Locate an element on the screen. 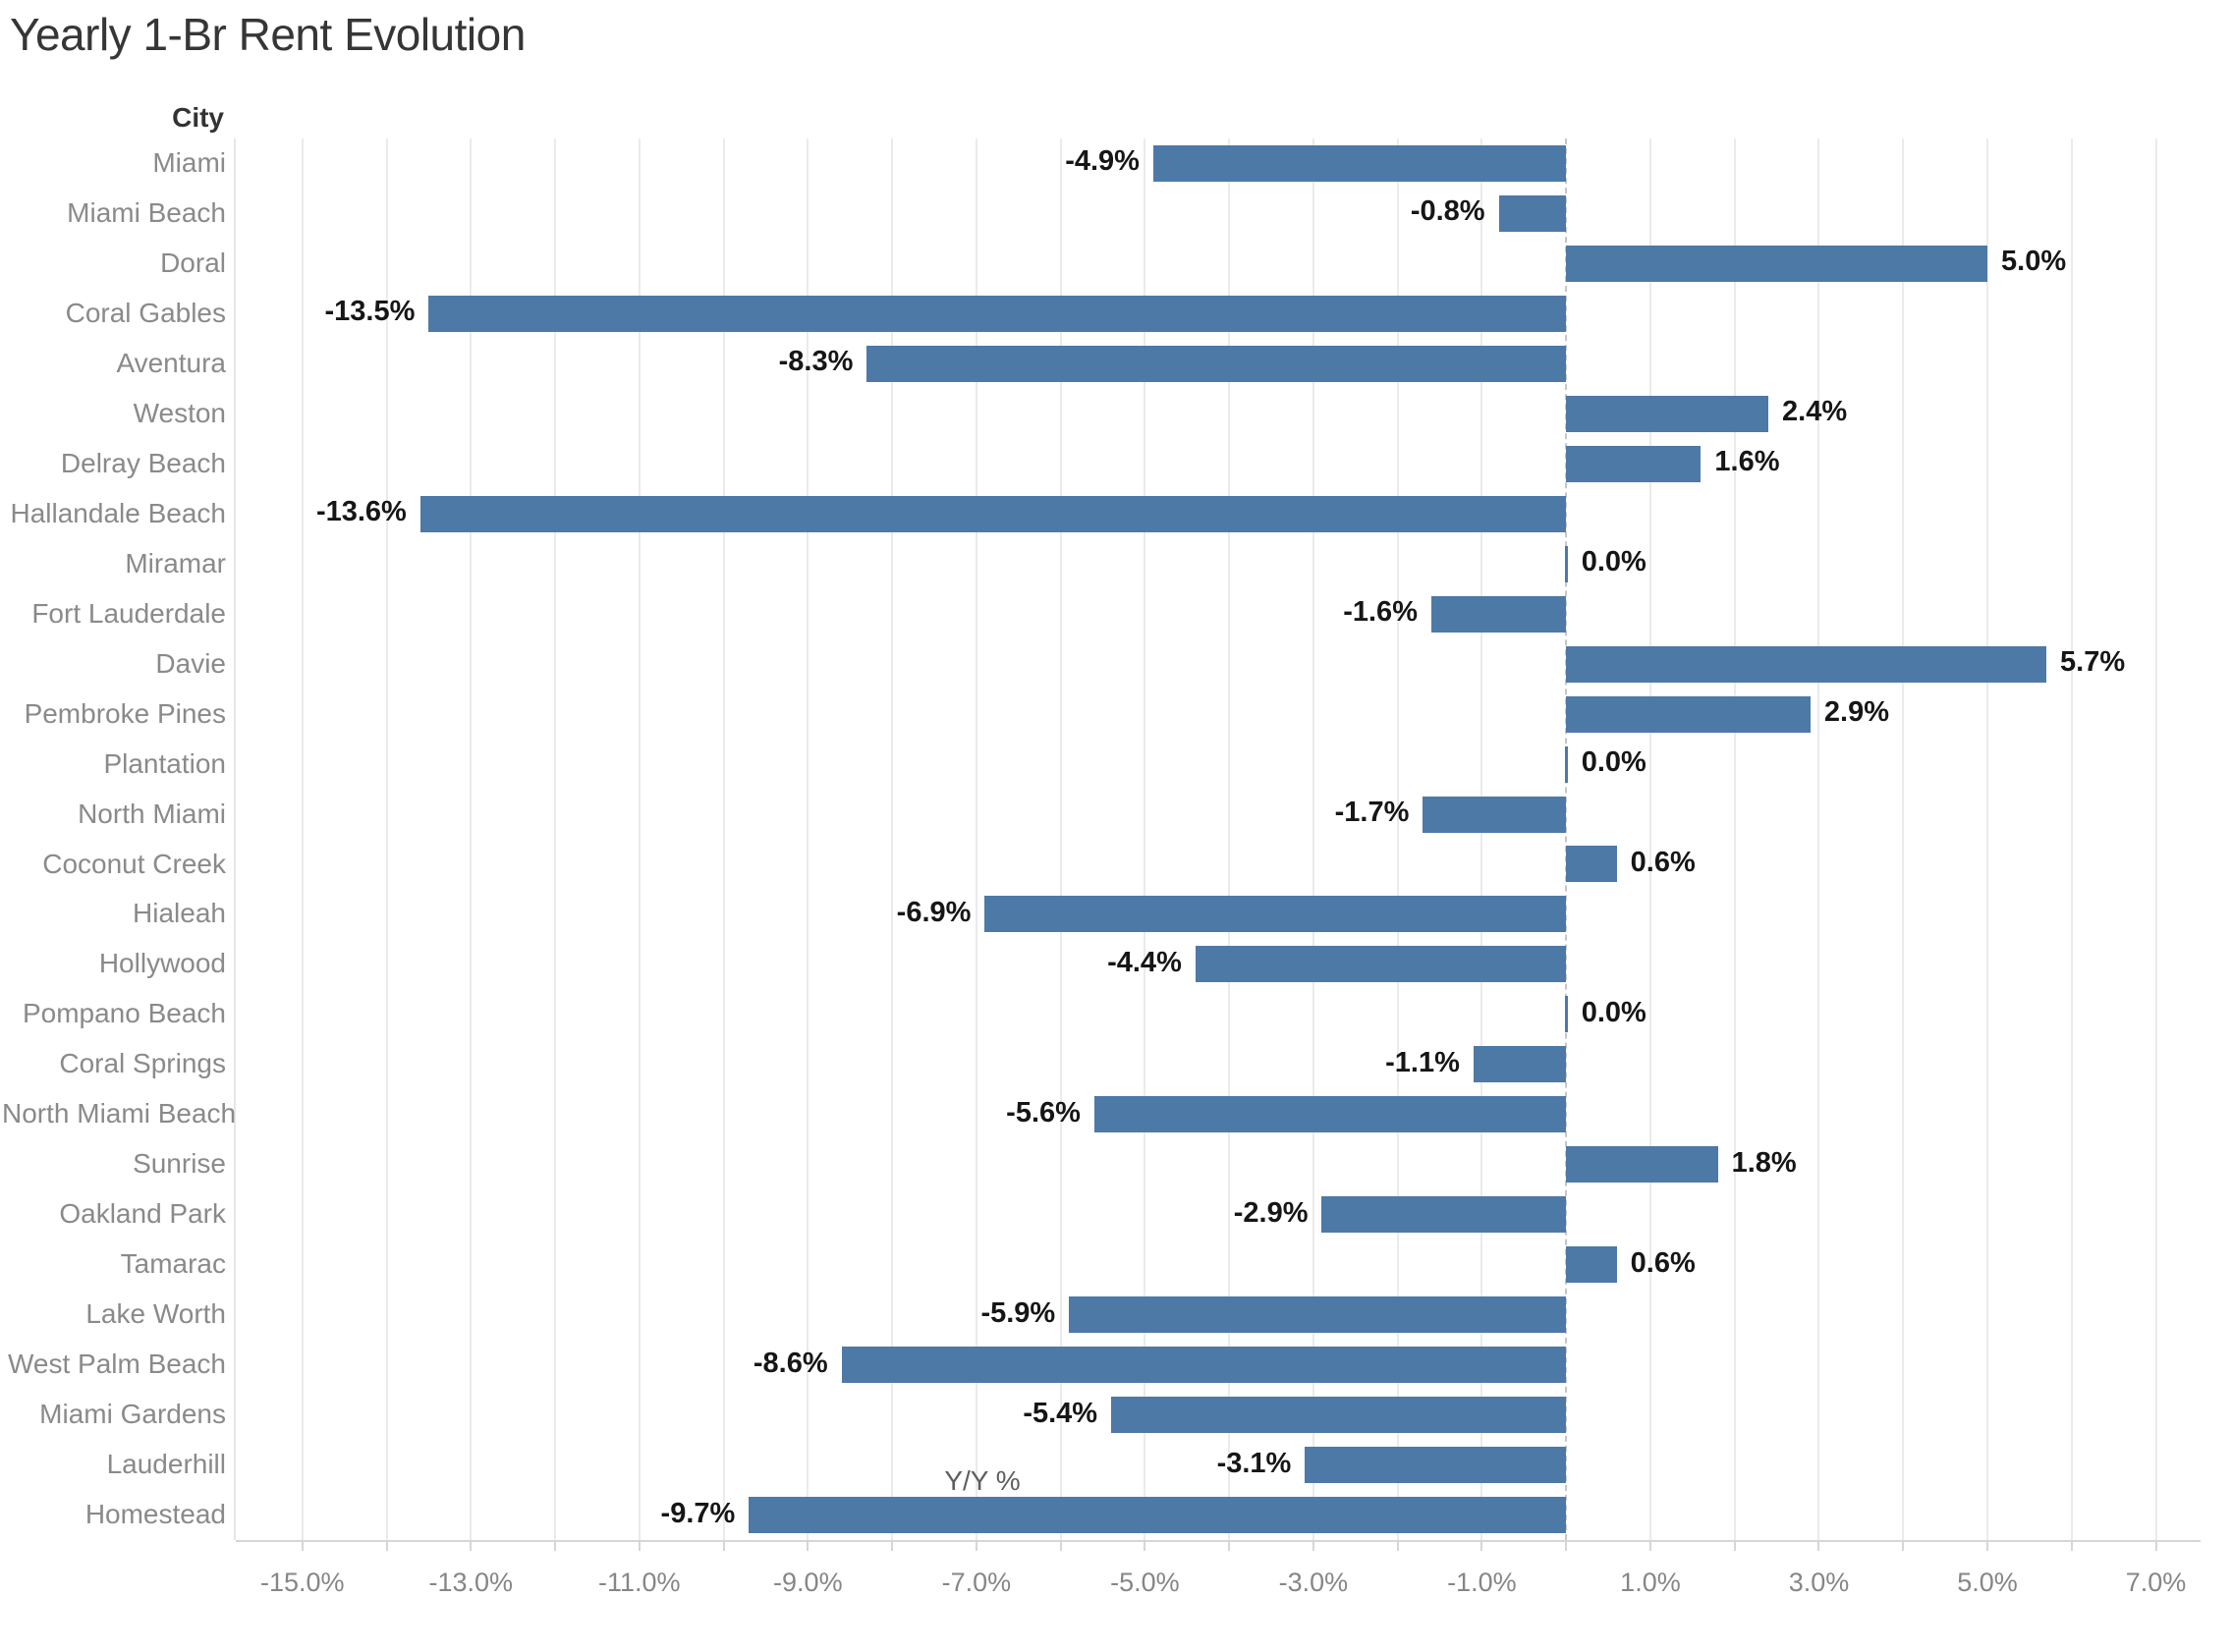 The width and height of the screenshot is (2232, 1652). row-label: Lauderhill is located at coordinates (166, 1464).